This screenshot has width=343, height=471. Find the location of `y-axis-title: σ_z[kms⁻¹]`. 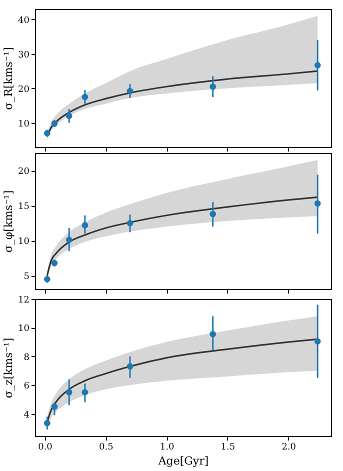

y-axis-title: σ_z[kms⁻¹] is located at coordinates (9, 368).